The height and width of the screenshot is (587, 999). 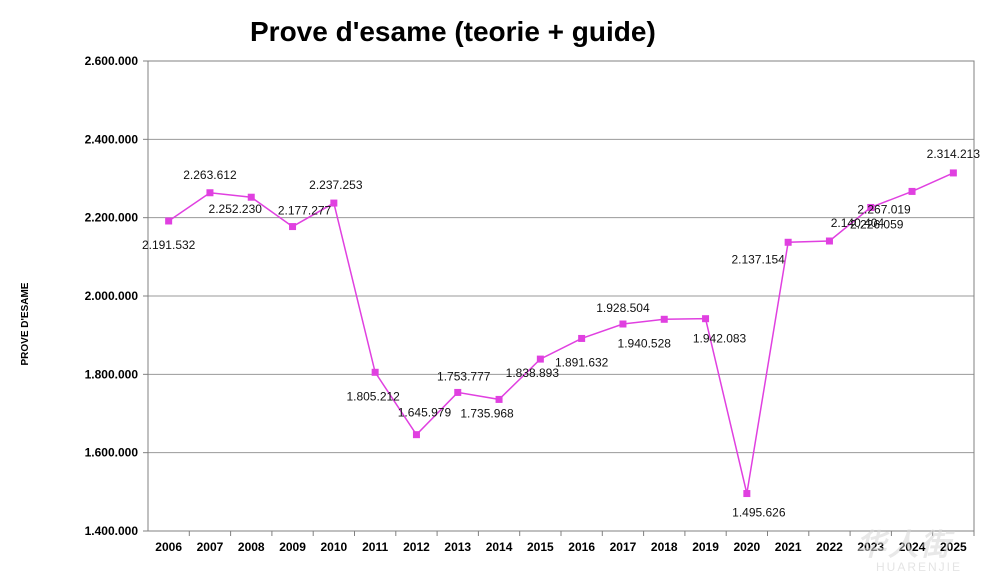 I want to click on data-label: 1.495.626, so click(x=759, y=513).